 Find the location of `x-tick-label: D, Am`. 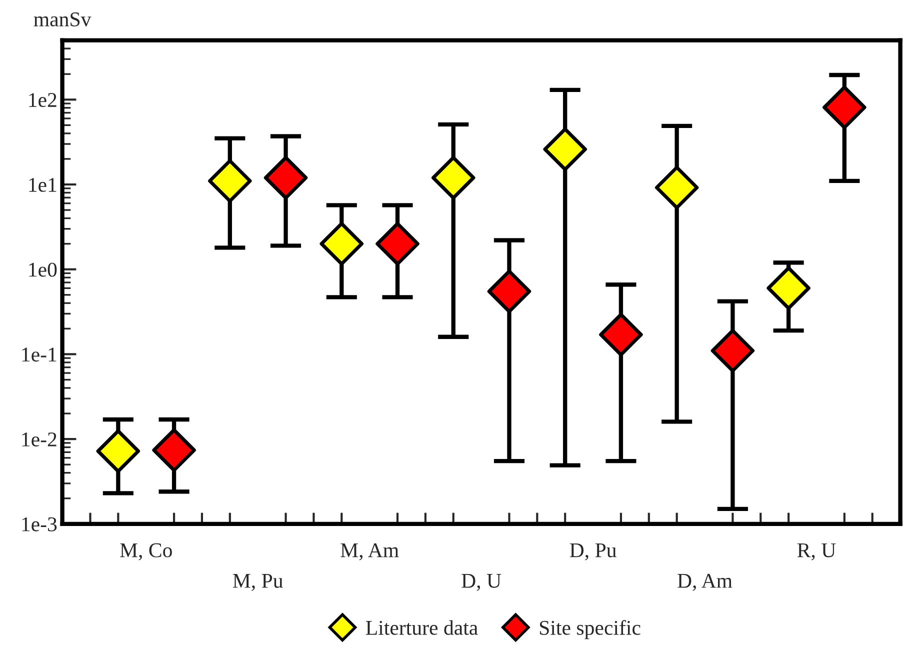

x-tick-label: D, Am is located at coordinates (705, 582).